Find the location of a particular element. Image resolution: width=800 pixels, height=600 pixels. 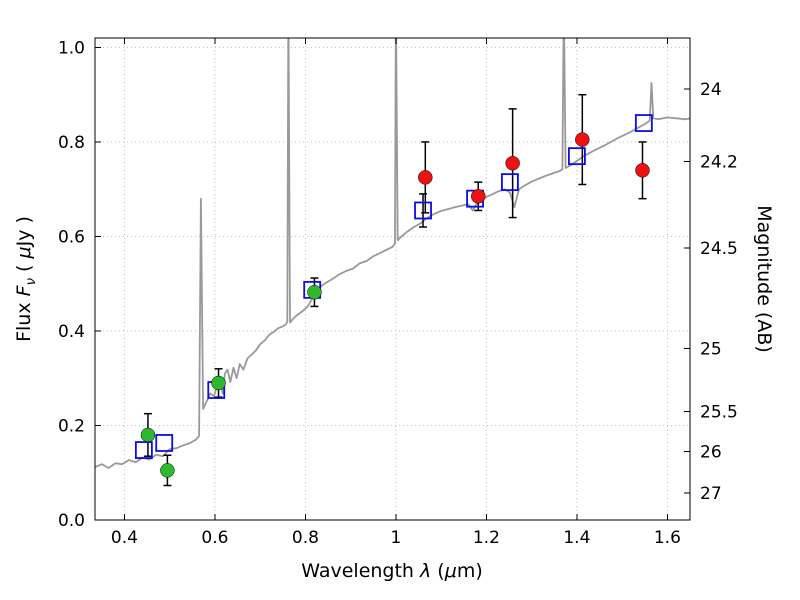

series-observed-optical is located at coordinates (231, 381).